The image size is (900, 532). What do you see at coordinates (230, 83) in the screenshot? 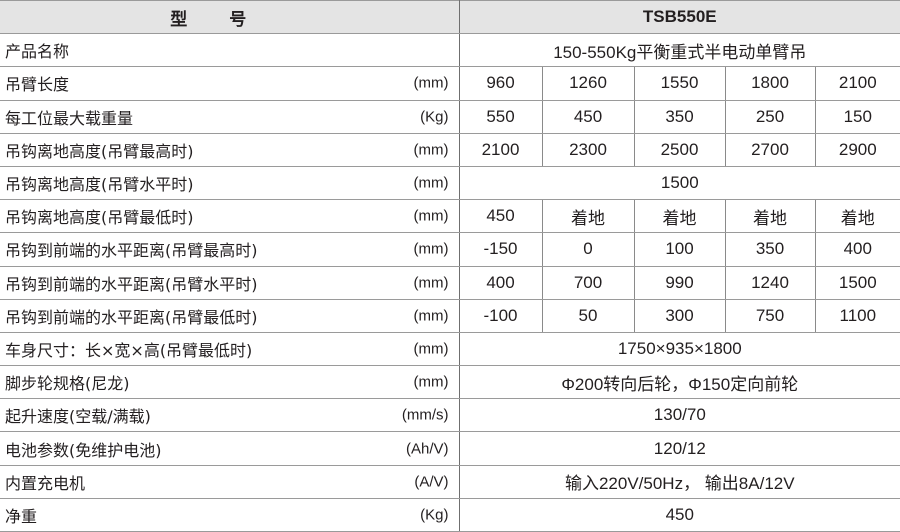
I see `row-label-cell: 吊臂长度 (mm)` at bounding box center [230, 83].